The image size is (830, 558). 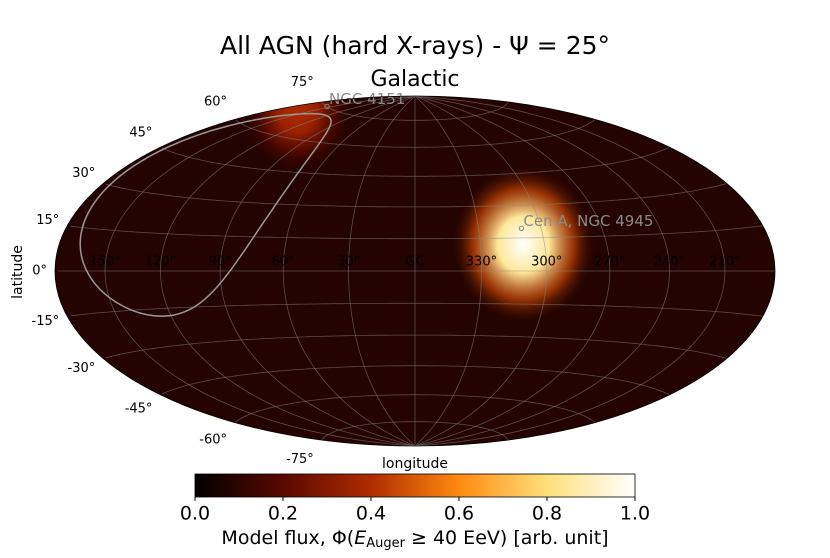 What do you see at coordinates (481, 262) in the screenshot?
I see `x-tick-label: 330°` at bounding box center [481, 262].